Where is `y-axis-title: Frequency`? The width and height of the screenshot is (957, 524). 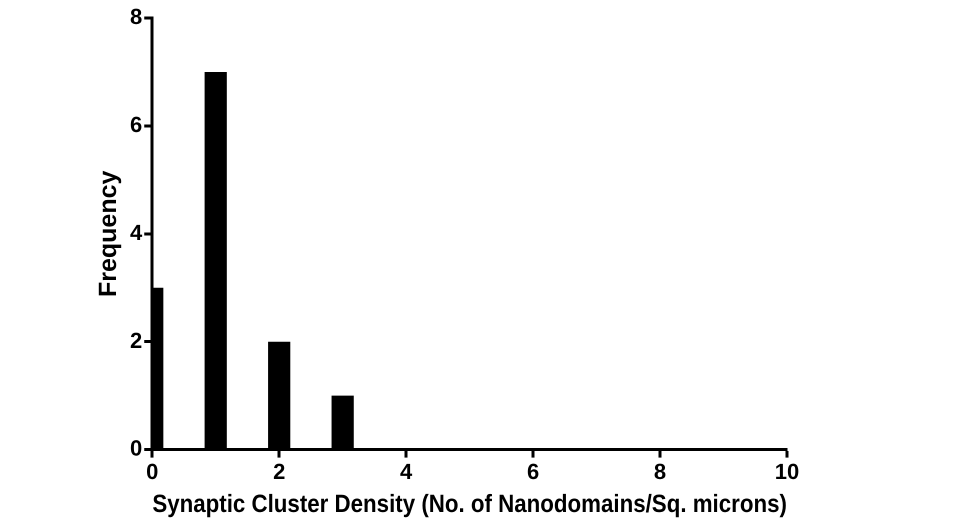 y-axis-title: Frequency is located at coordinates (108, 234).